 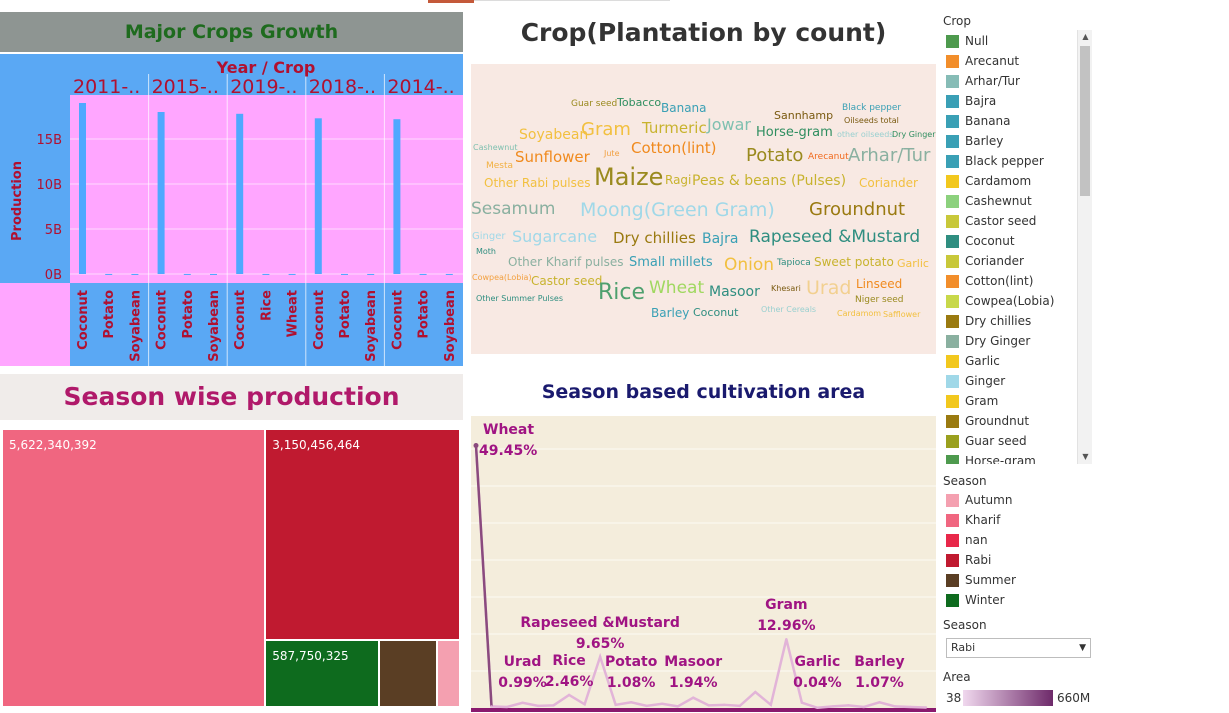 What do you see at coordinates (879, 284) in the screenshot?
I see `wordcloud-word: Linseed` at bounding box center [879, 284].